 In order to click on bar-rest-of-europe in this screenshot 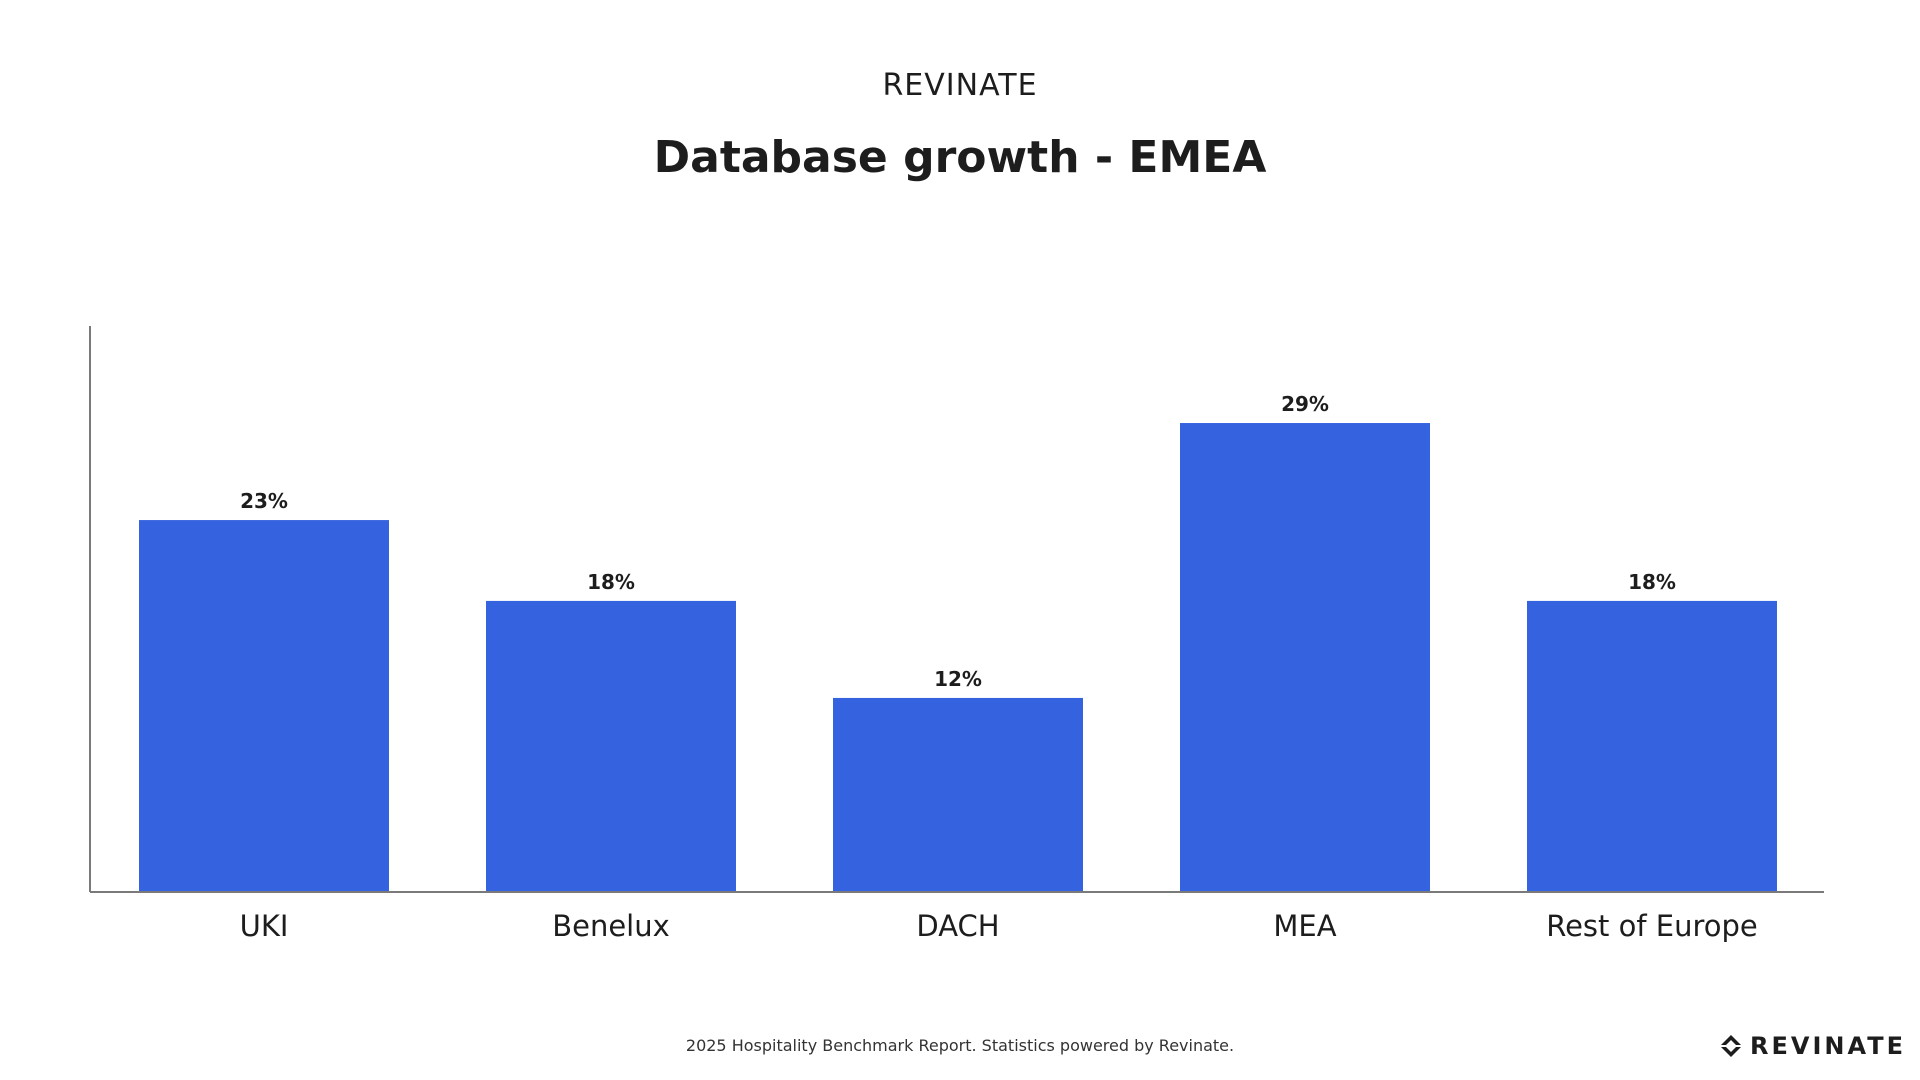, I will do `click(1652, 746)`.